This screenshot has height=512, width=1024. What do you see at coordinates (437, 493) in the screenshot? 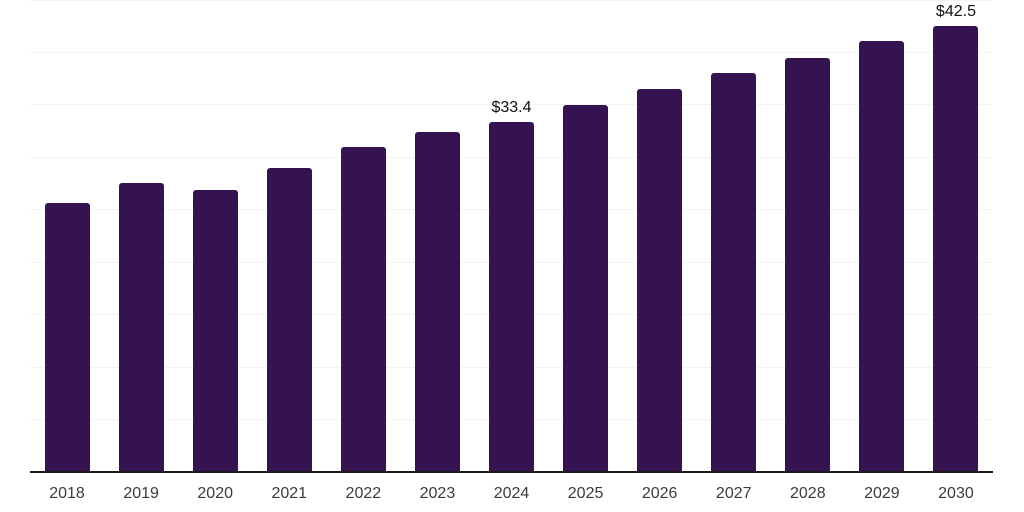
I see `x-tick-label-2023: 2023` at bounding box center [437, 493].